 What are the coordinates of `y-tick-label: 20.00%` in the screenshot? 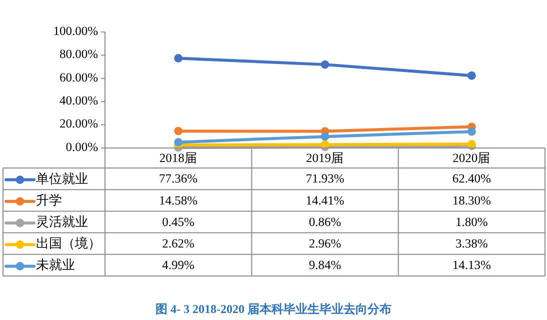 It's located at (78, 123).